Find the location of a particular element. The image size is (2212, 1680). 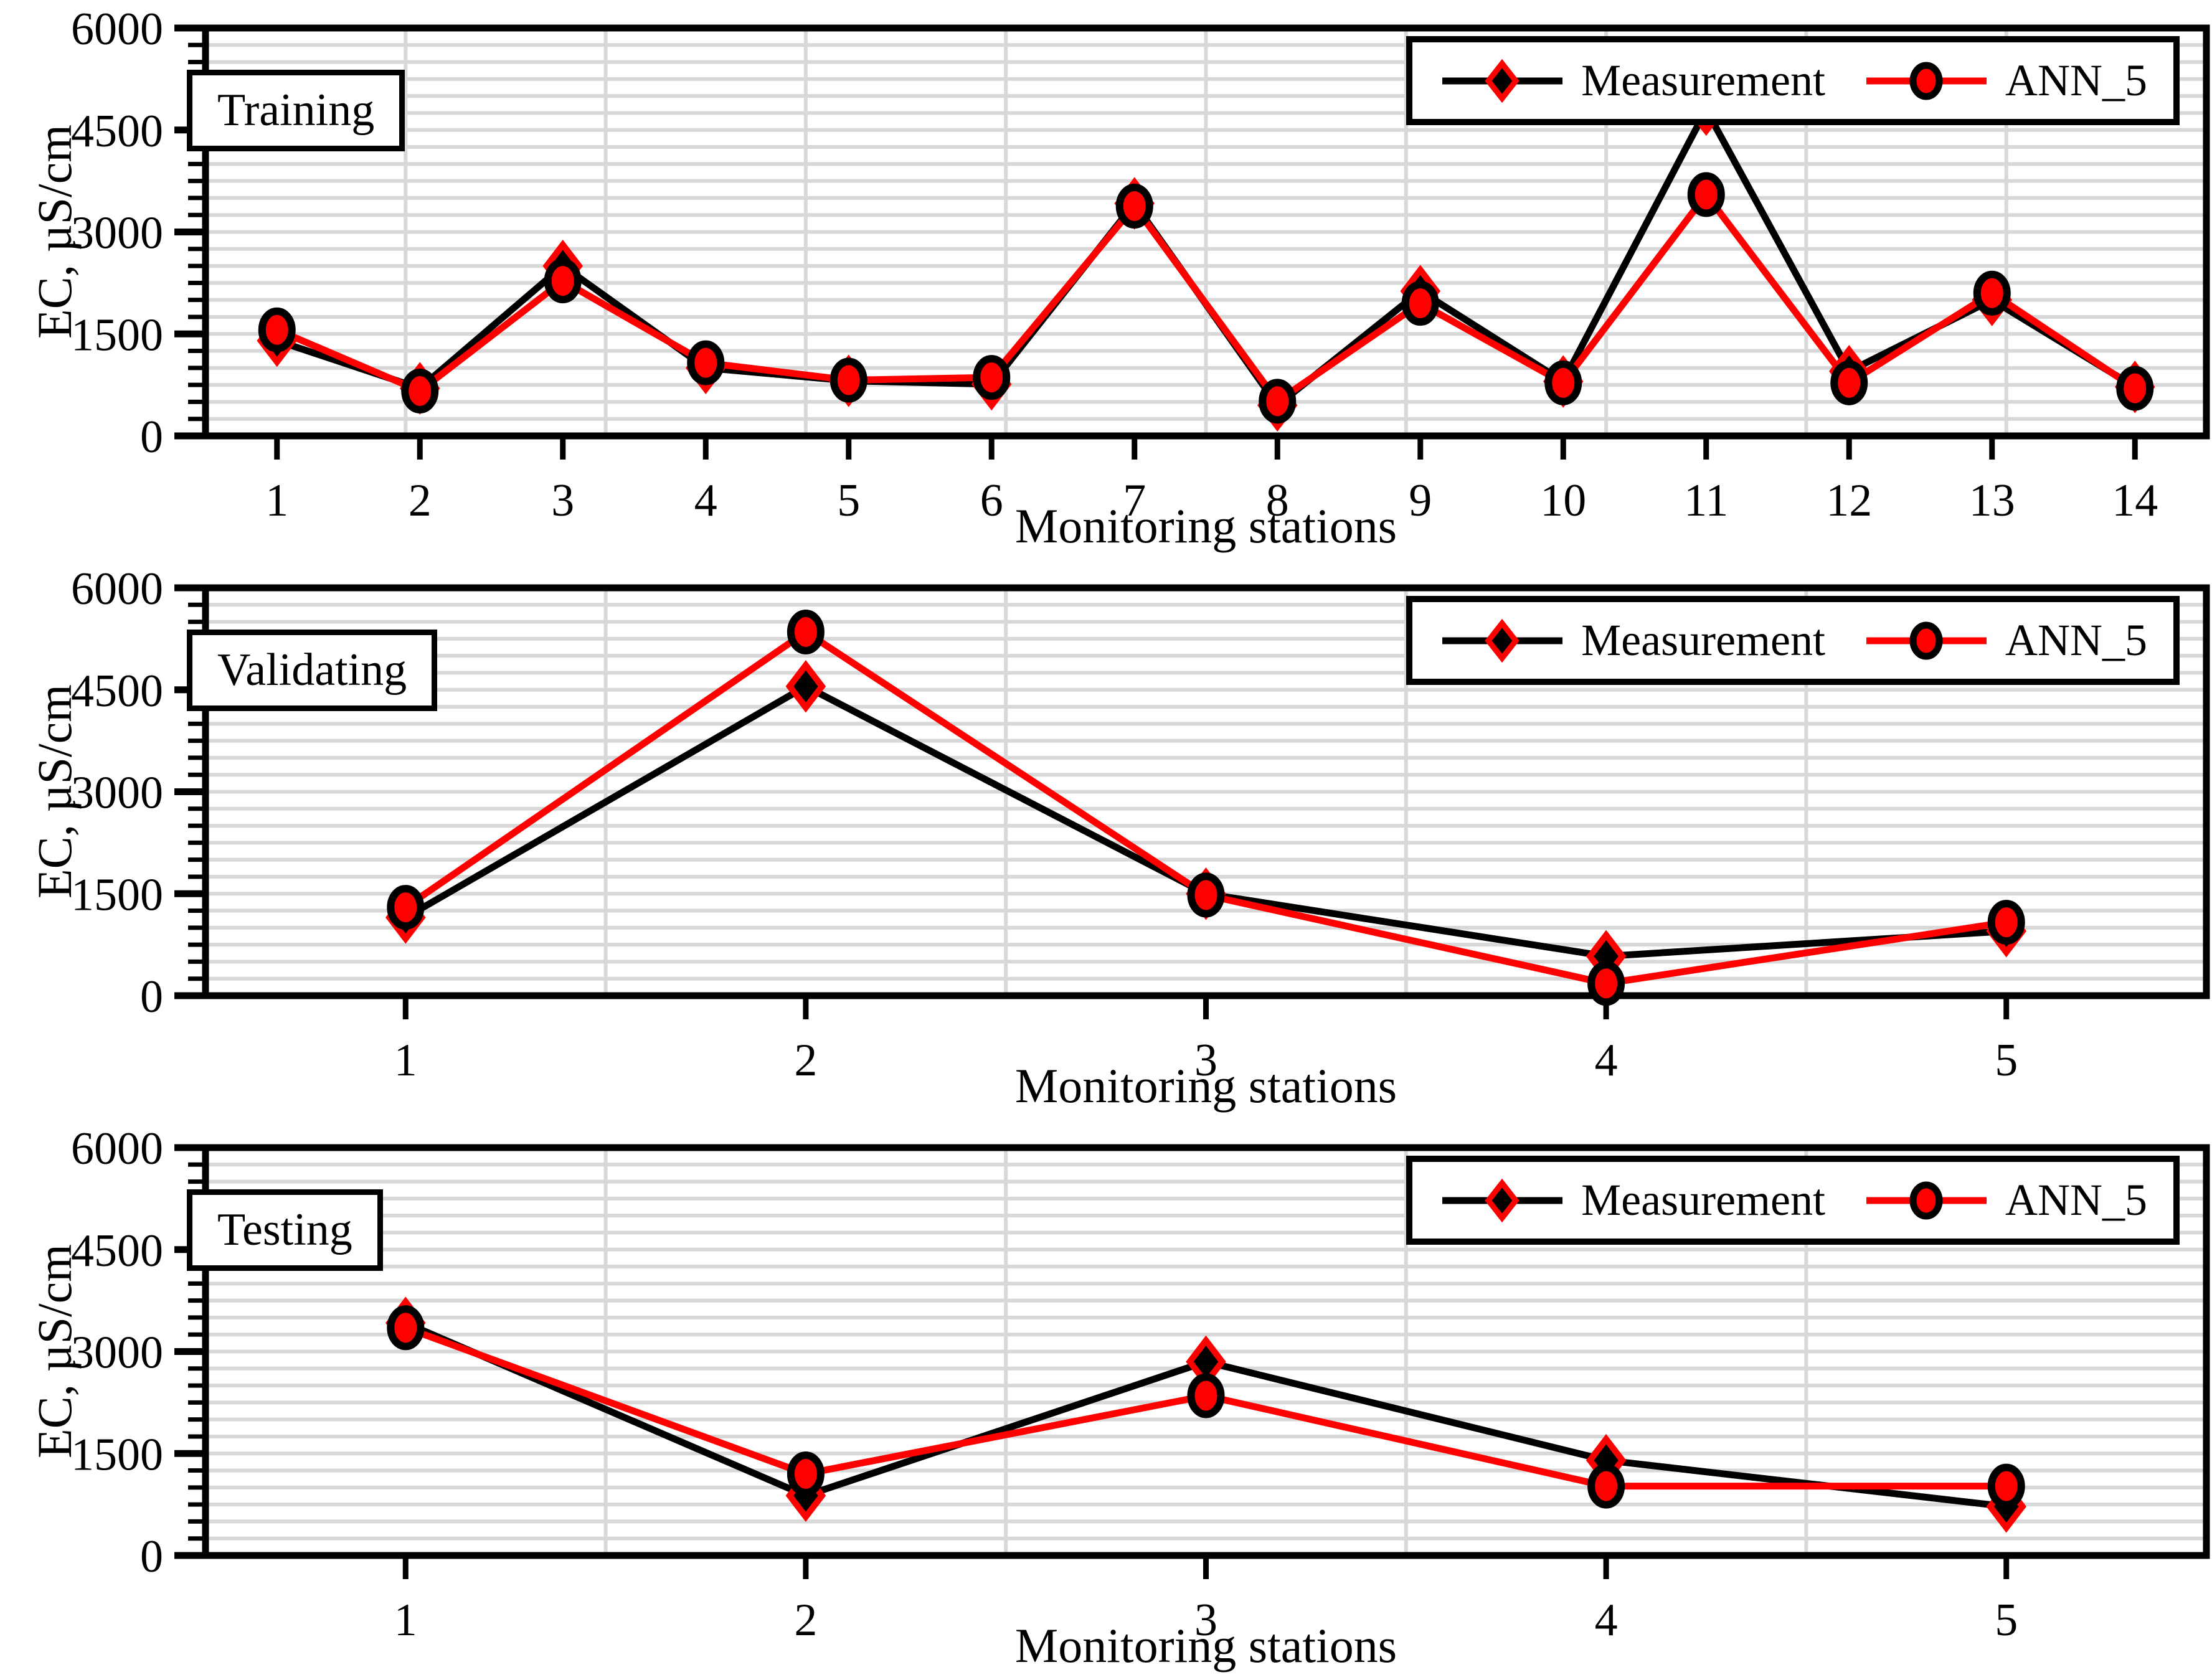

x-tick-label: 10 is located at coordinates (1563, 500).